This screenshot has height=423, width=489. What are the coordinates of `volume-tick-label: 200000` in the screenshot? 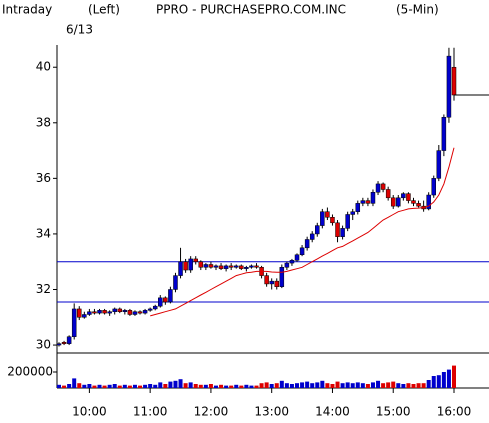 It's located at (30, 372).